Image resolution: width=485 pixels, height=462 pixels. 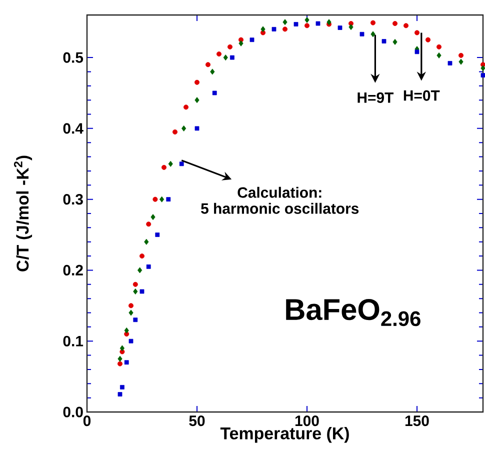 I want to click on y-tick-label: 0.4, so click(x=73, y=128).